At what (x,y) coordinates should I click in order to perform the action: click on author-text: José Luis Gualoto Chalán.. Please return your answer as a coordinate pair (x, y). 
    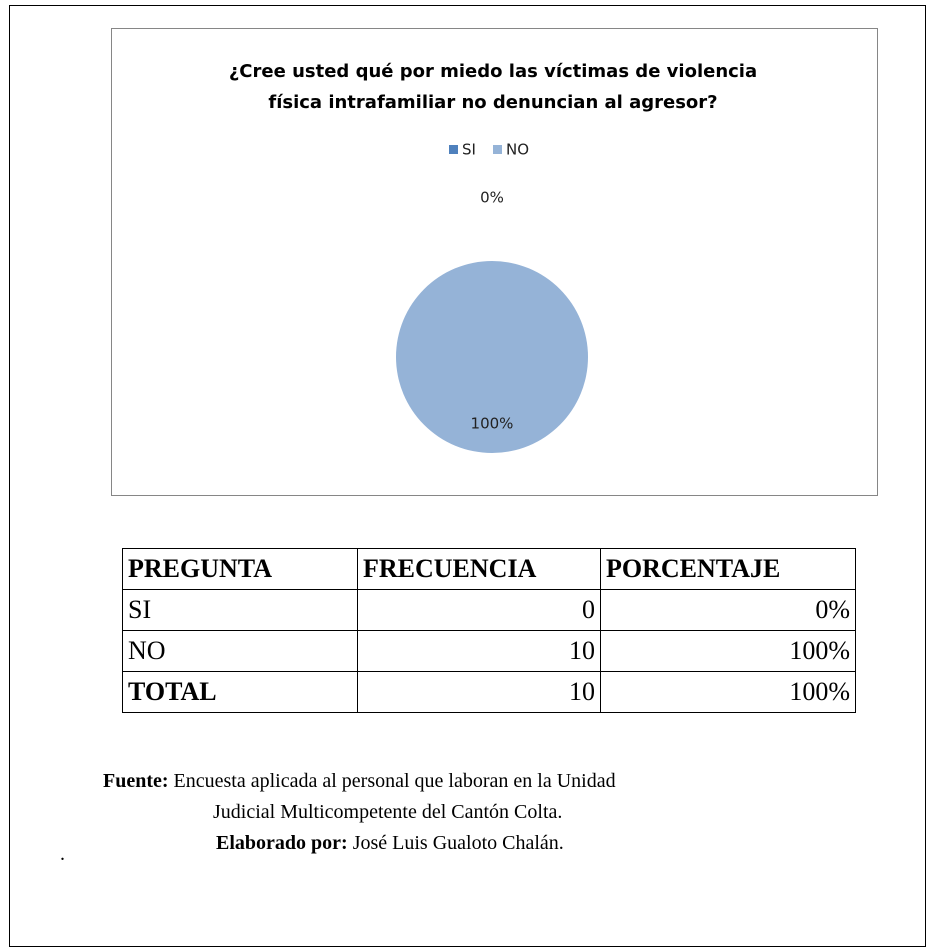
    Looking at the image, I should click on (458, 843).